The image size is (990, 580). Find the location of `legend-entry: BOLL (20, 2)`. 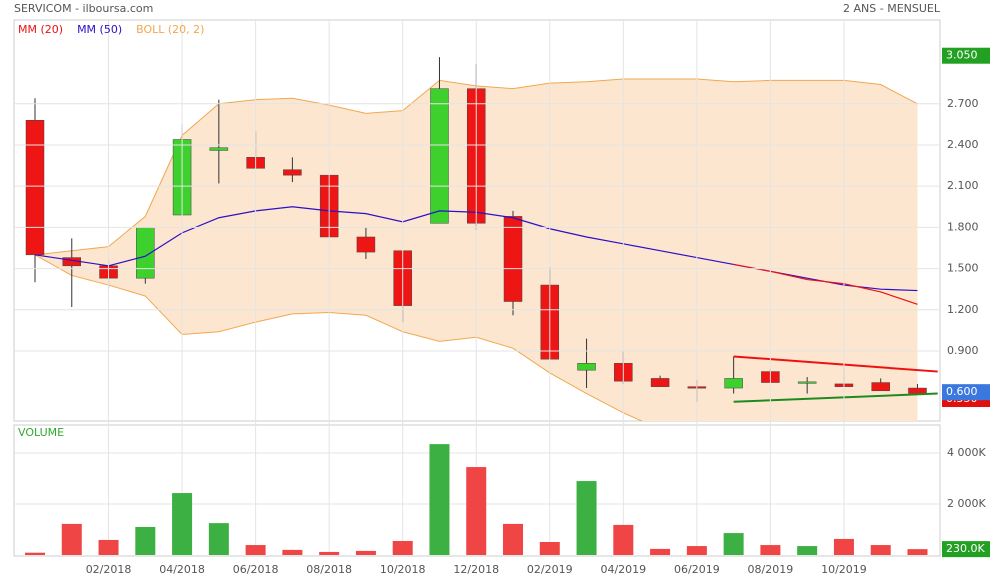

legend-entry: BOLL (20, 2) is located at coordinates (170, 29).